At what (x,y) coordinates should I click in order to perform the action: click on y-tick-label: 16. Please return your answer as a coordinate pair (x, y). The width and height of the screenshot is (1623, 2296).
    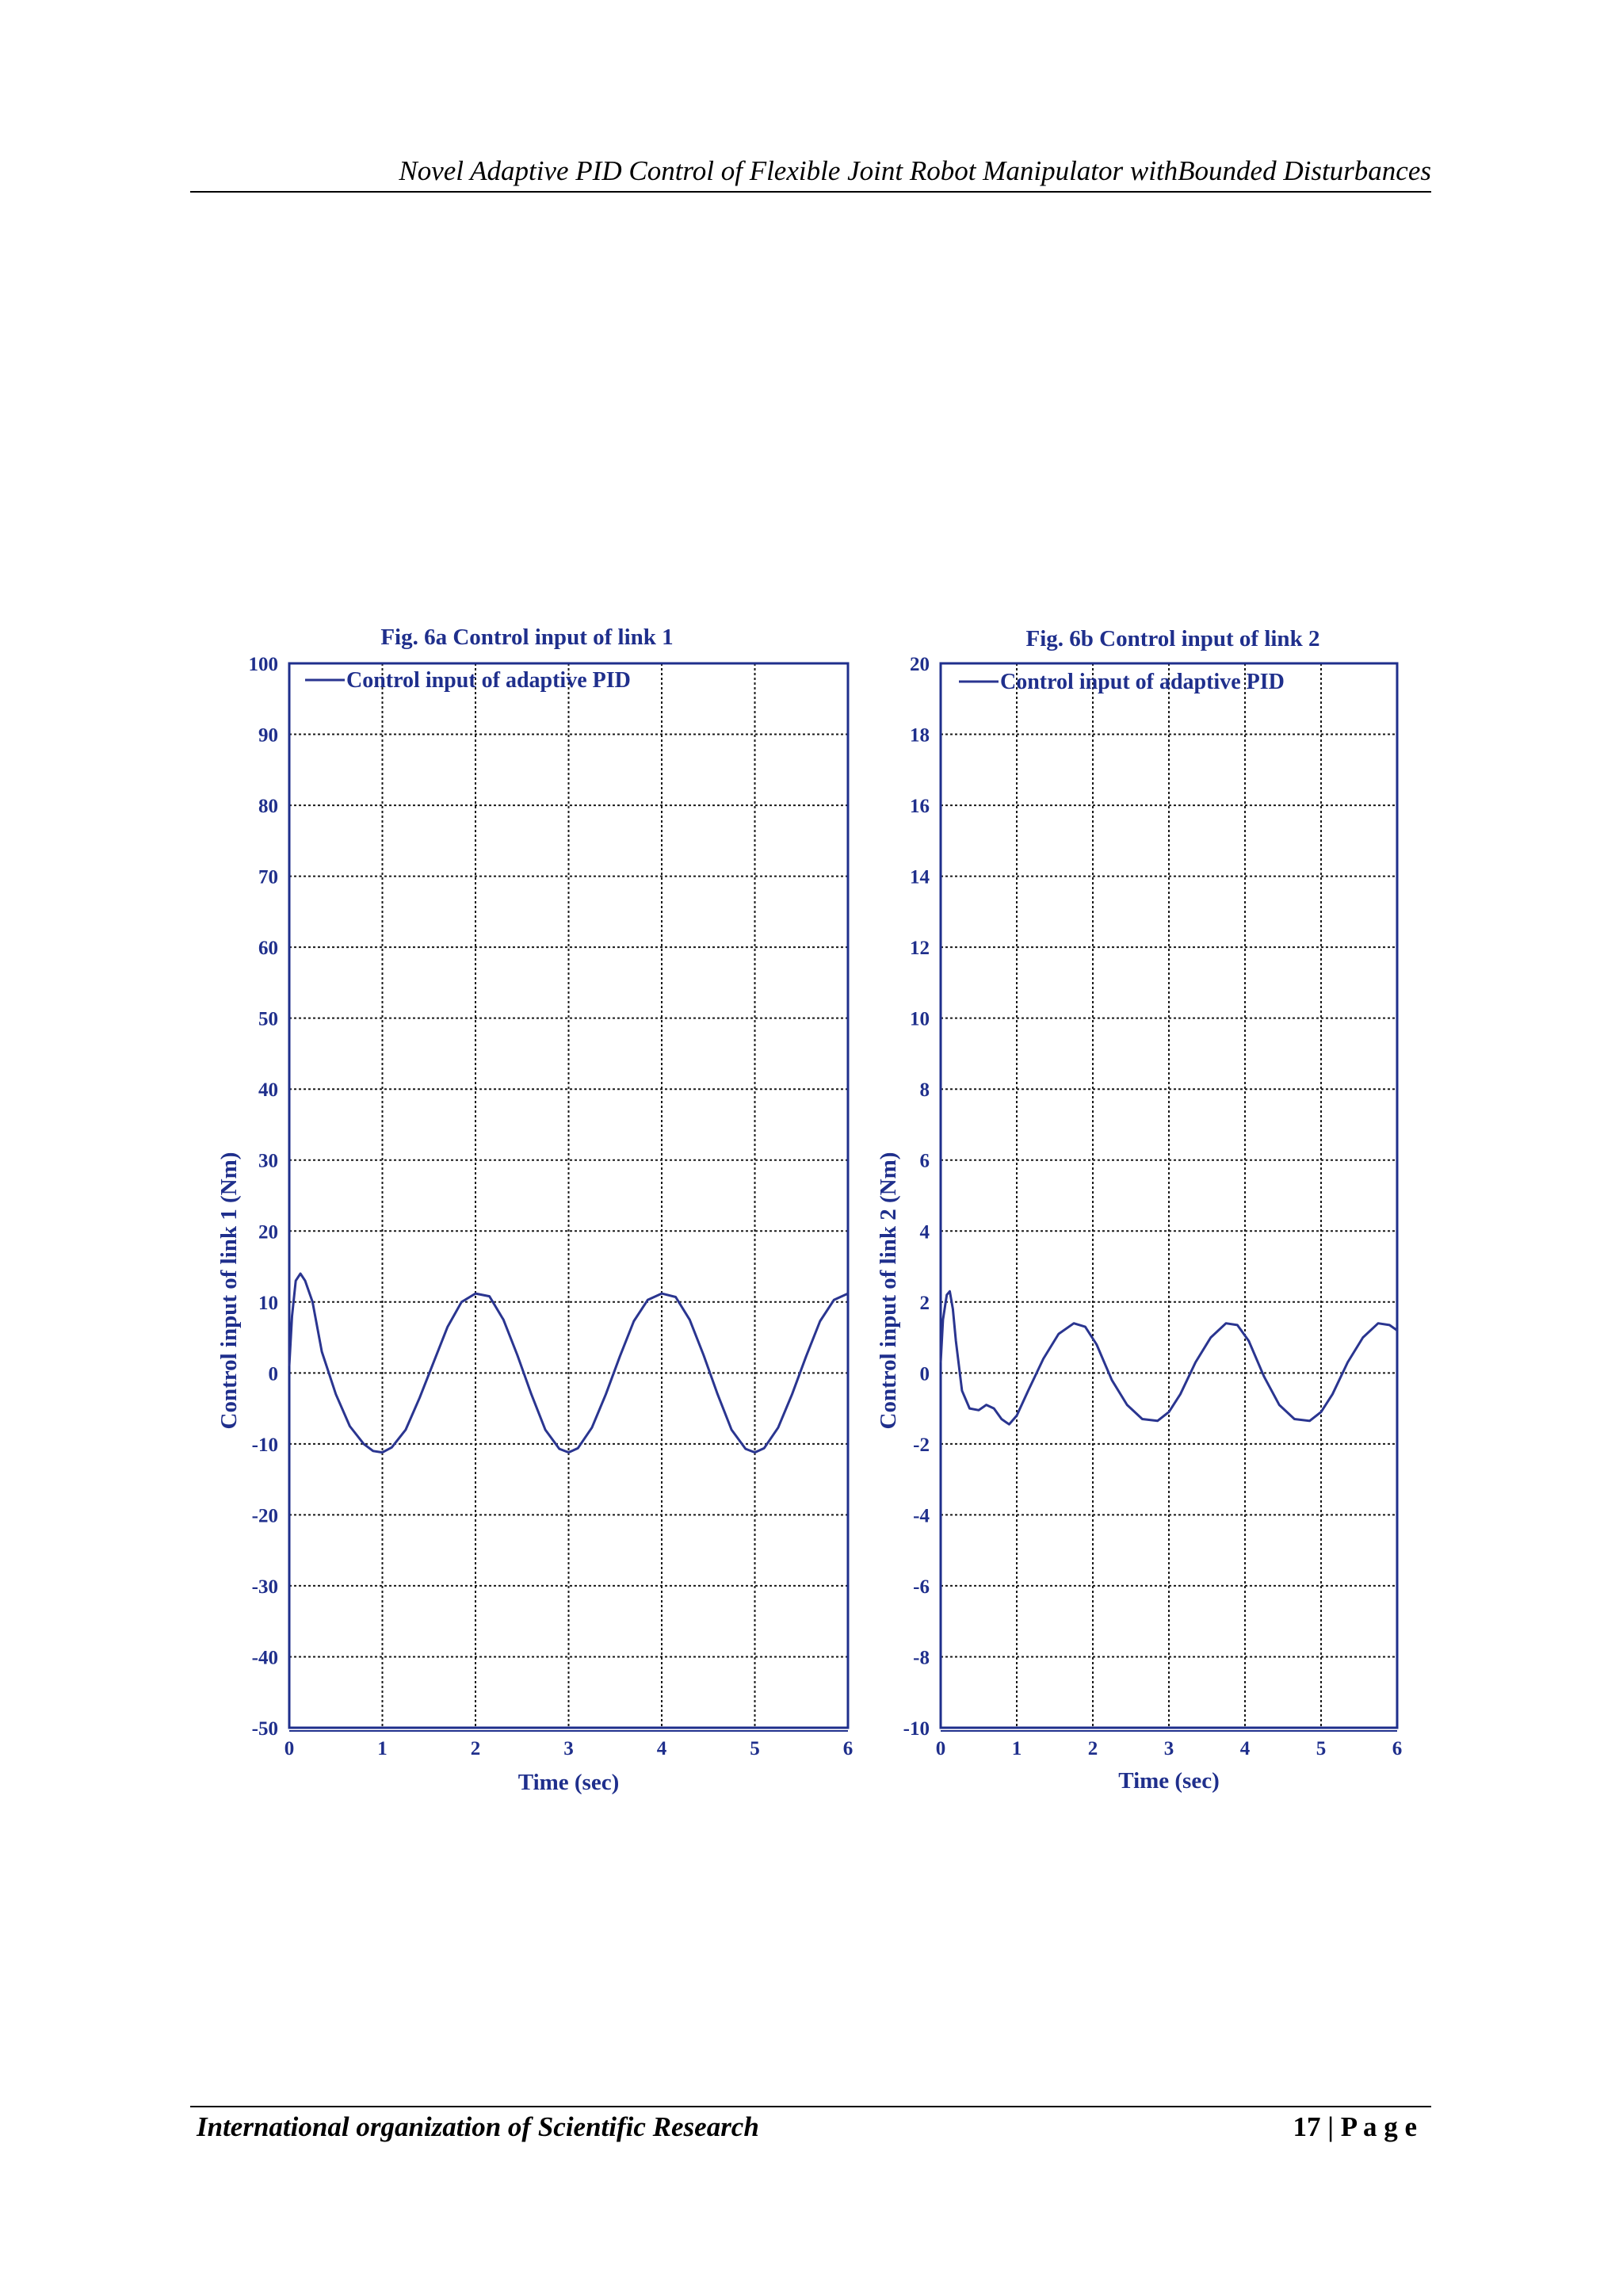
    Looking at the image, I should click on (920, 806).